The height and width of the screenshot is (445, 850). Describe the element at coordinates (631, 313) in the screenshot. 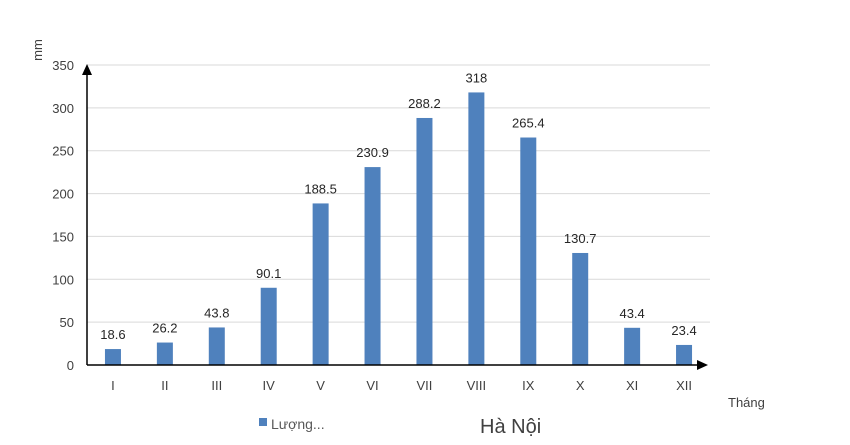

I see `data-label: 43.4` at that location.